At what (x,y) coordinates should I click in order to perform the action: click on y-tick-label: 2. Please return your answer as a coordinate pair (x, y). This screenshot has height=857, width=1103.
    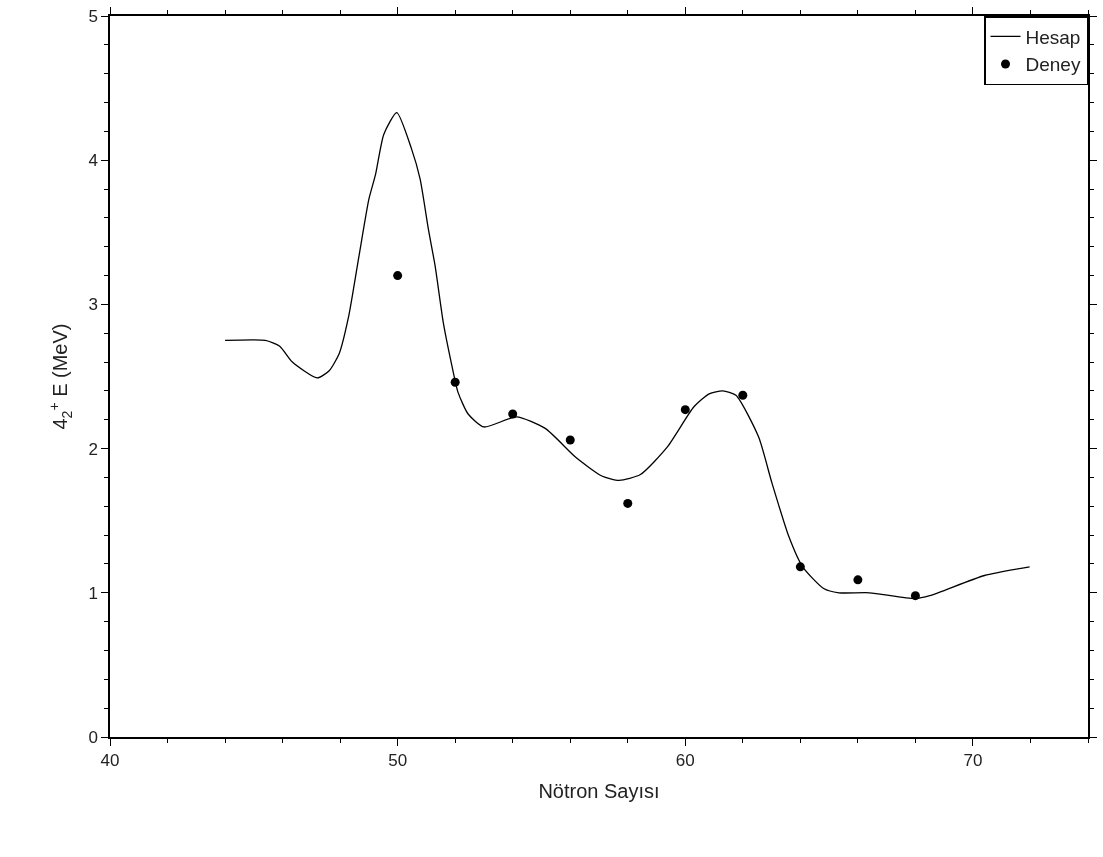
    Looking at the image, I should click on (93, 449).